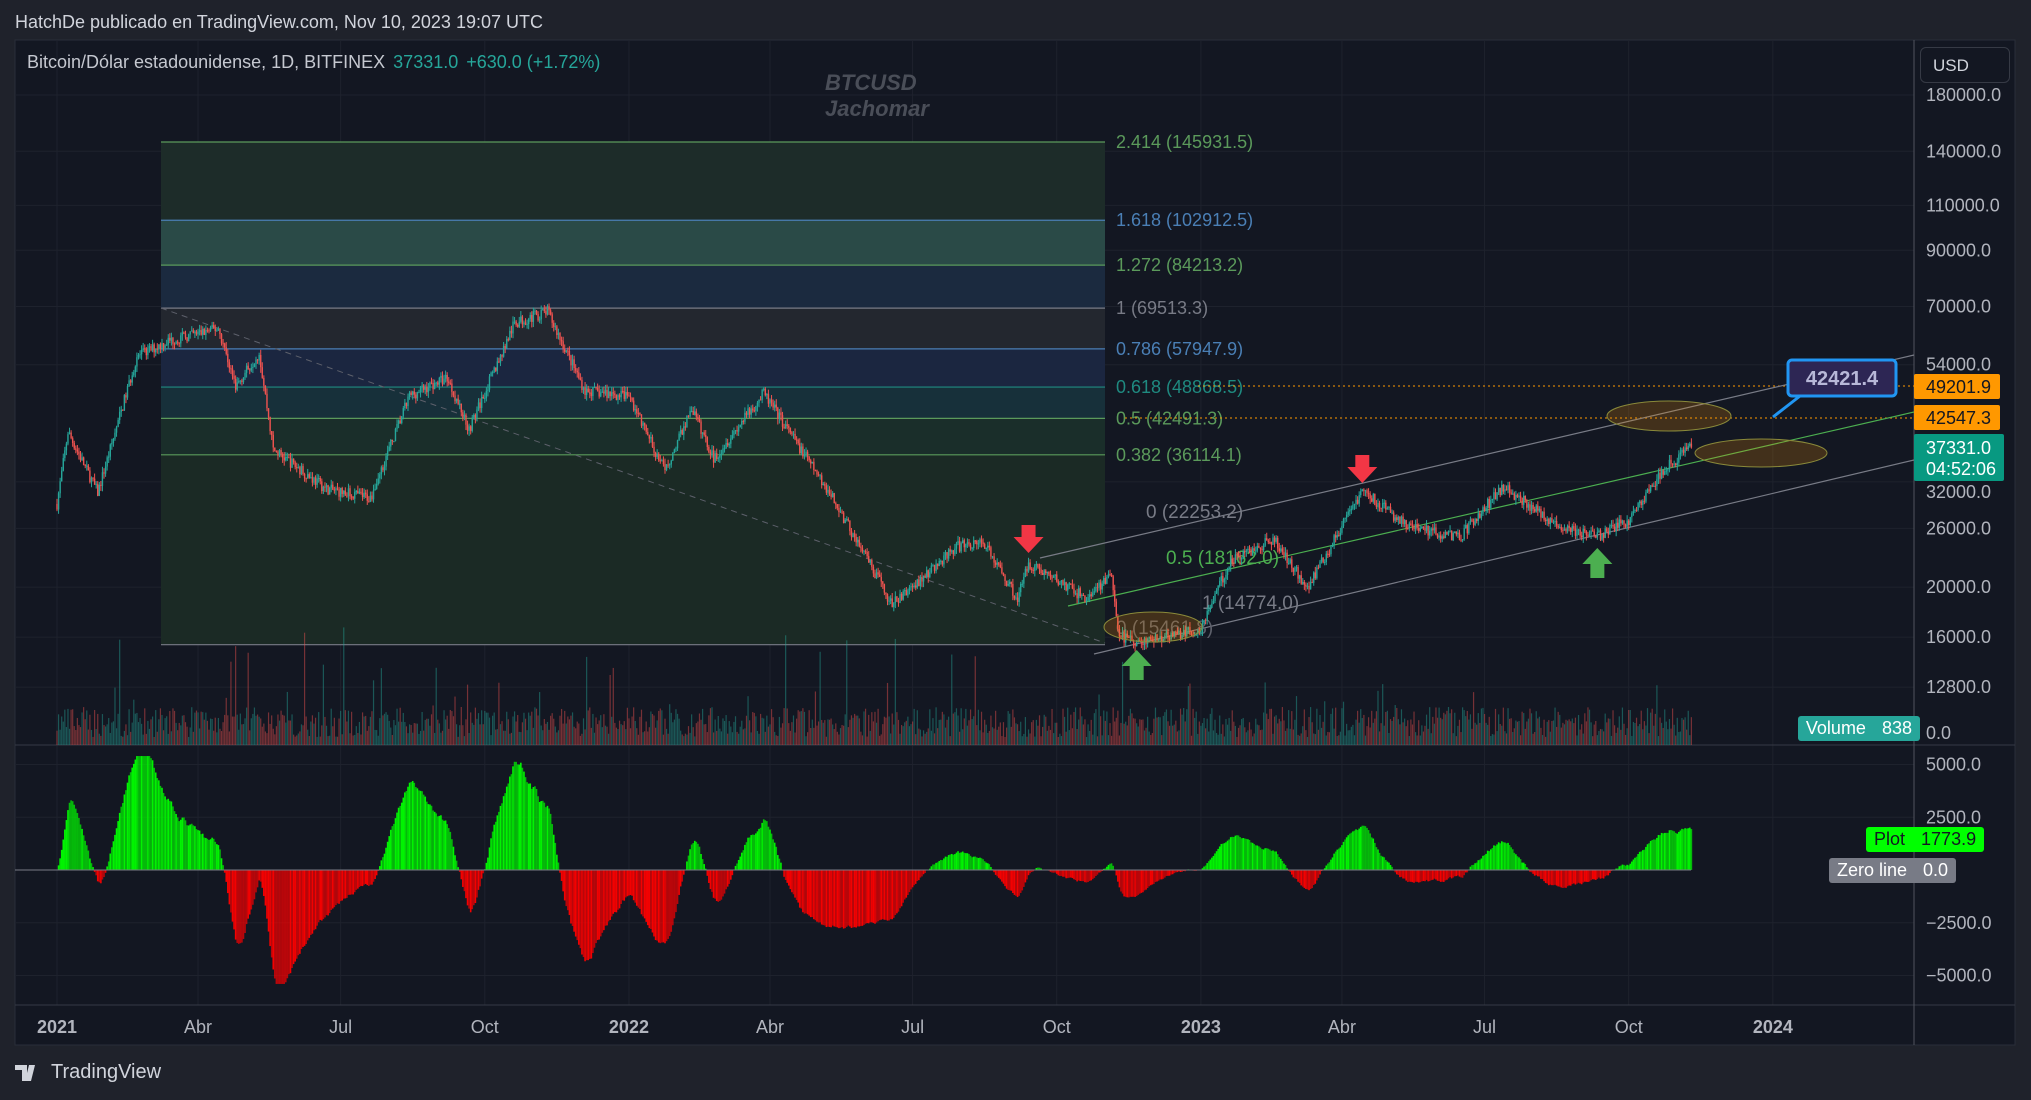 The height and width of the screenshot is (1100, 2031). What do you see at coordinates (1938, 733) in the screenshot?
I see `volume-tick-label: 0.0` at bounding box center [1938, 733].